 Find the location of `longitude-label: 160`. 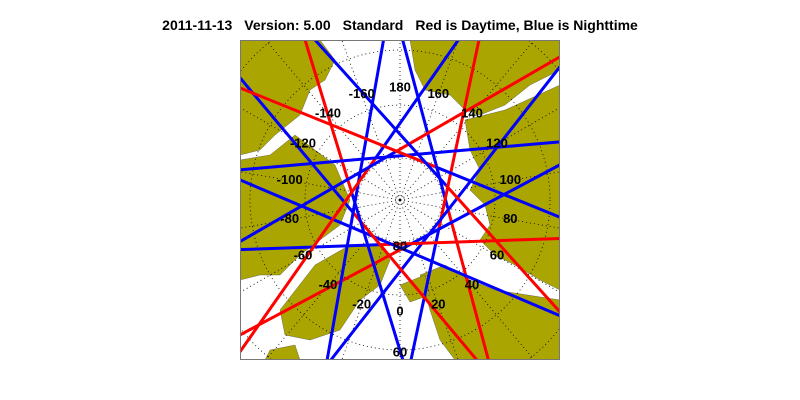

longitude-label: 160 is located at coordinates (438, 93).